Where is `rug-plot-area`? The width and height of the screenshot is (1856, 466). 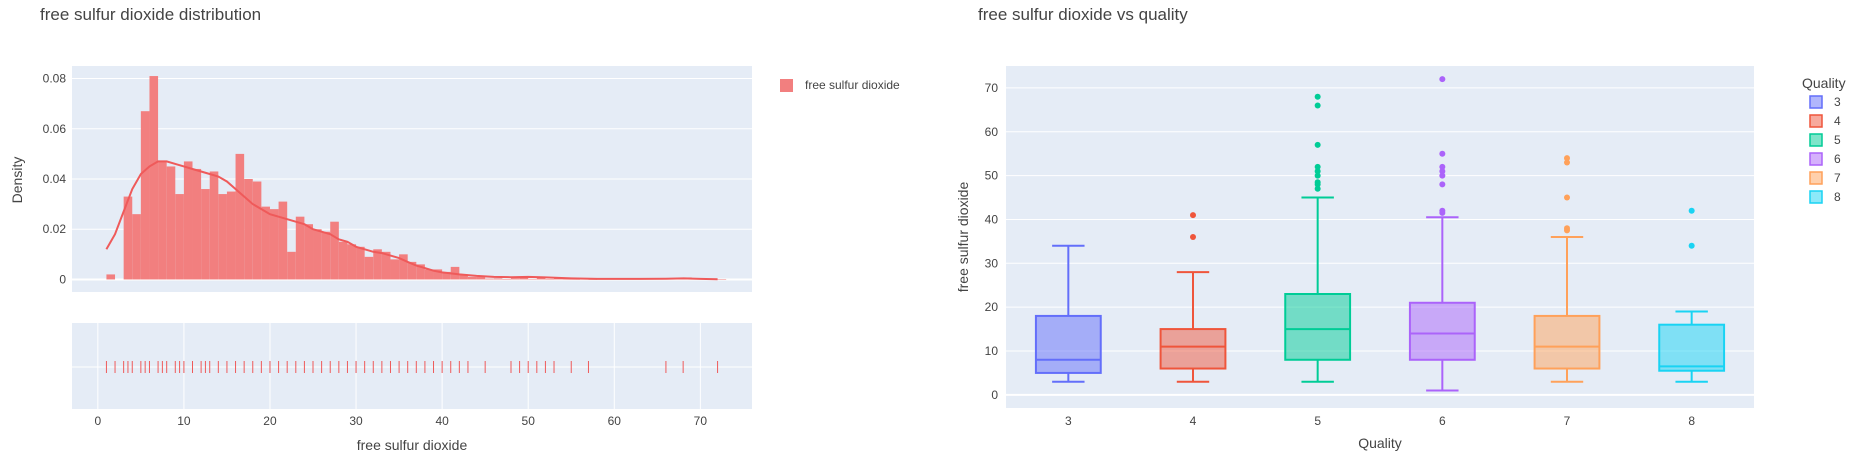 rug-plot-area is located at coordinates (412, 366).